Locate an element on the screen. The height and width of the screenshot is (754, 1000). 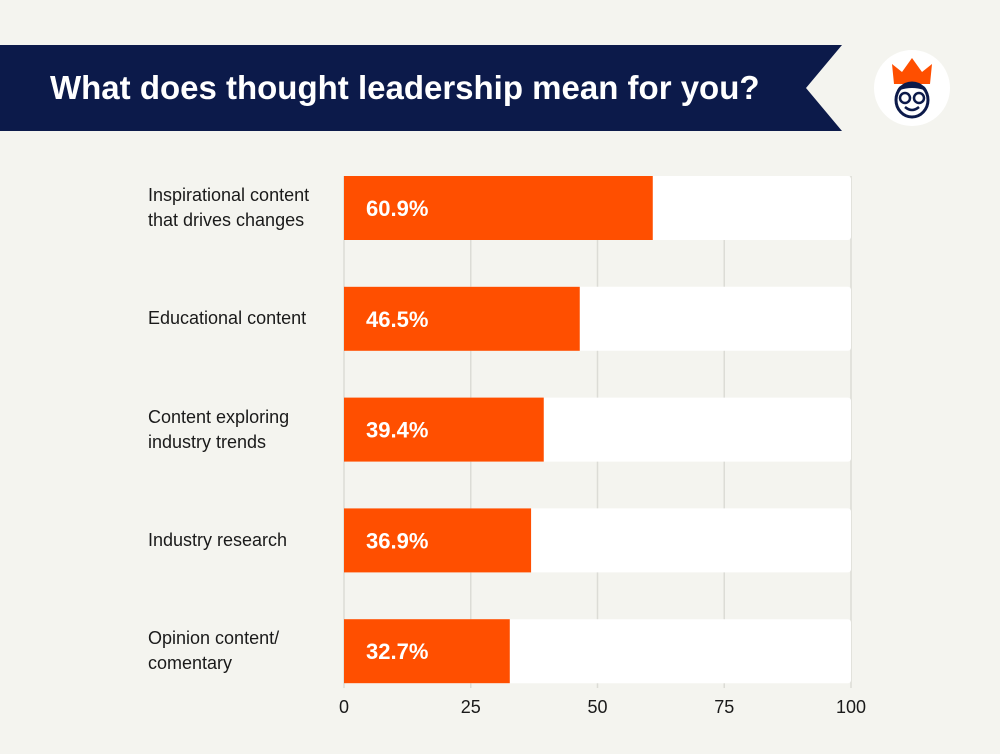
category-label: Industry research is located at coordinates (243, 540).